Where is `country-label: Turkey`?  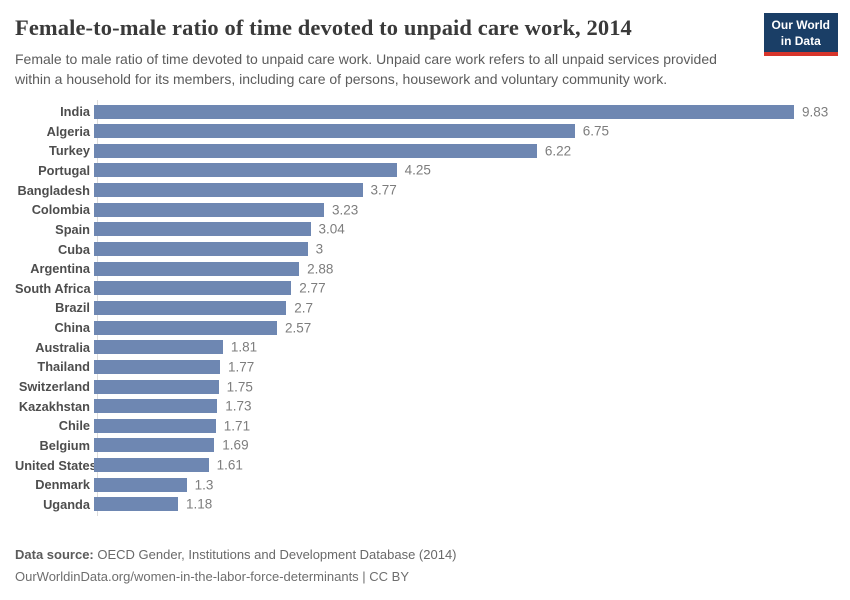
country-label: Turkey is located at coordinates (69, 151).